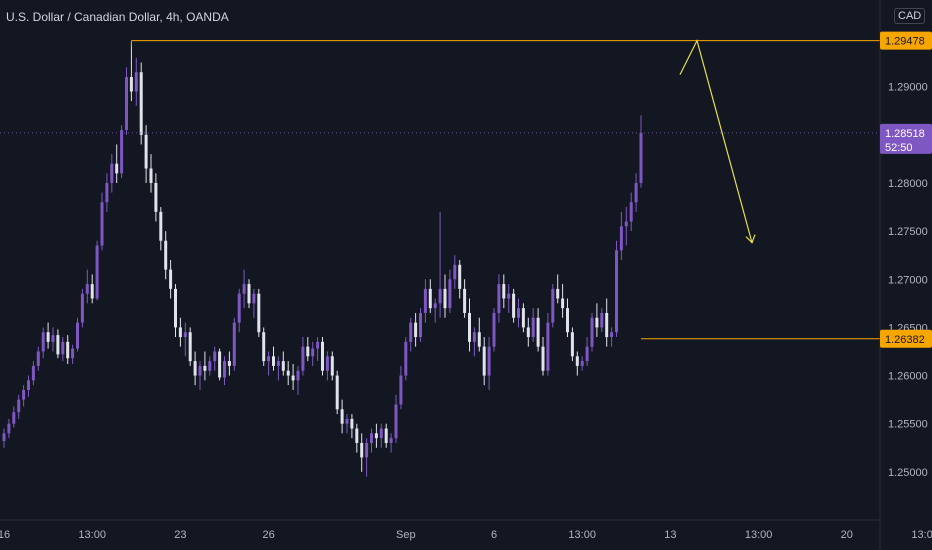 The width and height of the screenshot is (932, 550). Describe the element at coordinates (908, 280) in the screenshot. I see `price-tick-label: 1.27000` at that location.